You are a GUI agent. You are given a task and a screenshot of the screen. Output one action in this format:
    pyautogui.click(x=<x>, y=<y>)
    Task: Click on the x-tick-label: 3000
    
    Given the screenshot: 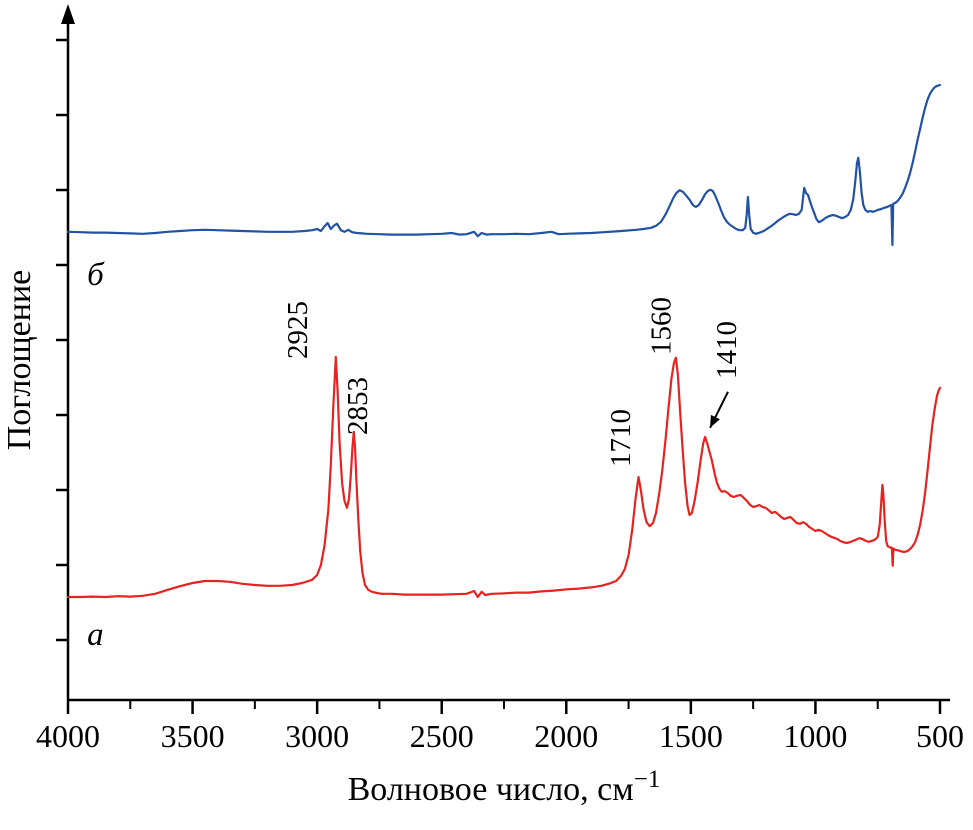 What is the action you would take?
    pyautogui.click(x=317, y=736)
    